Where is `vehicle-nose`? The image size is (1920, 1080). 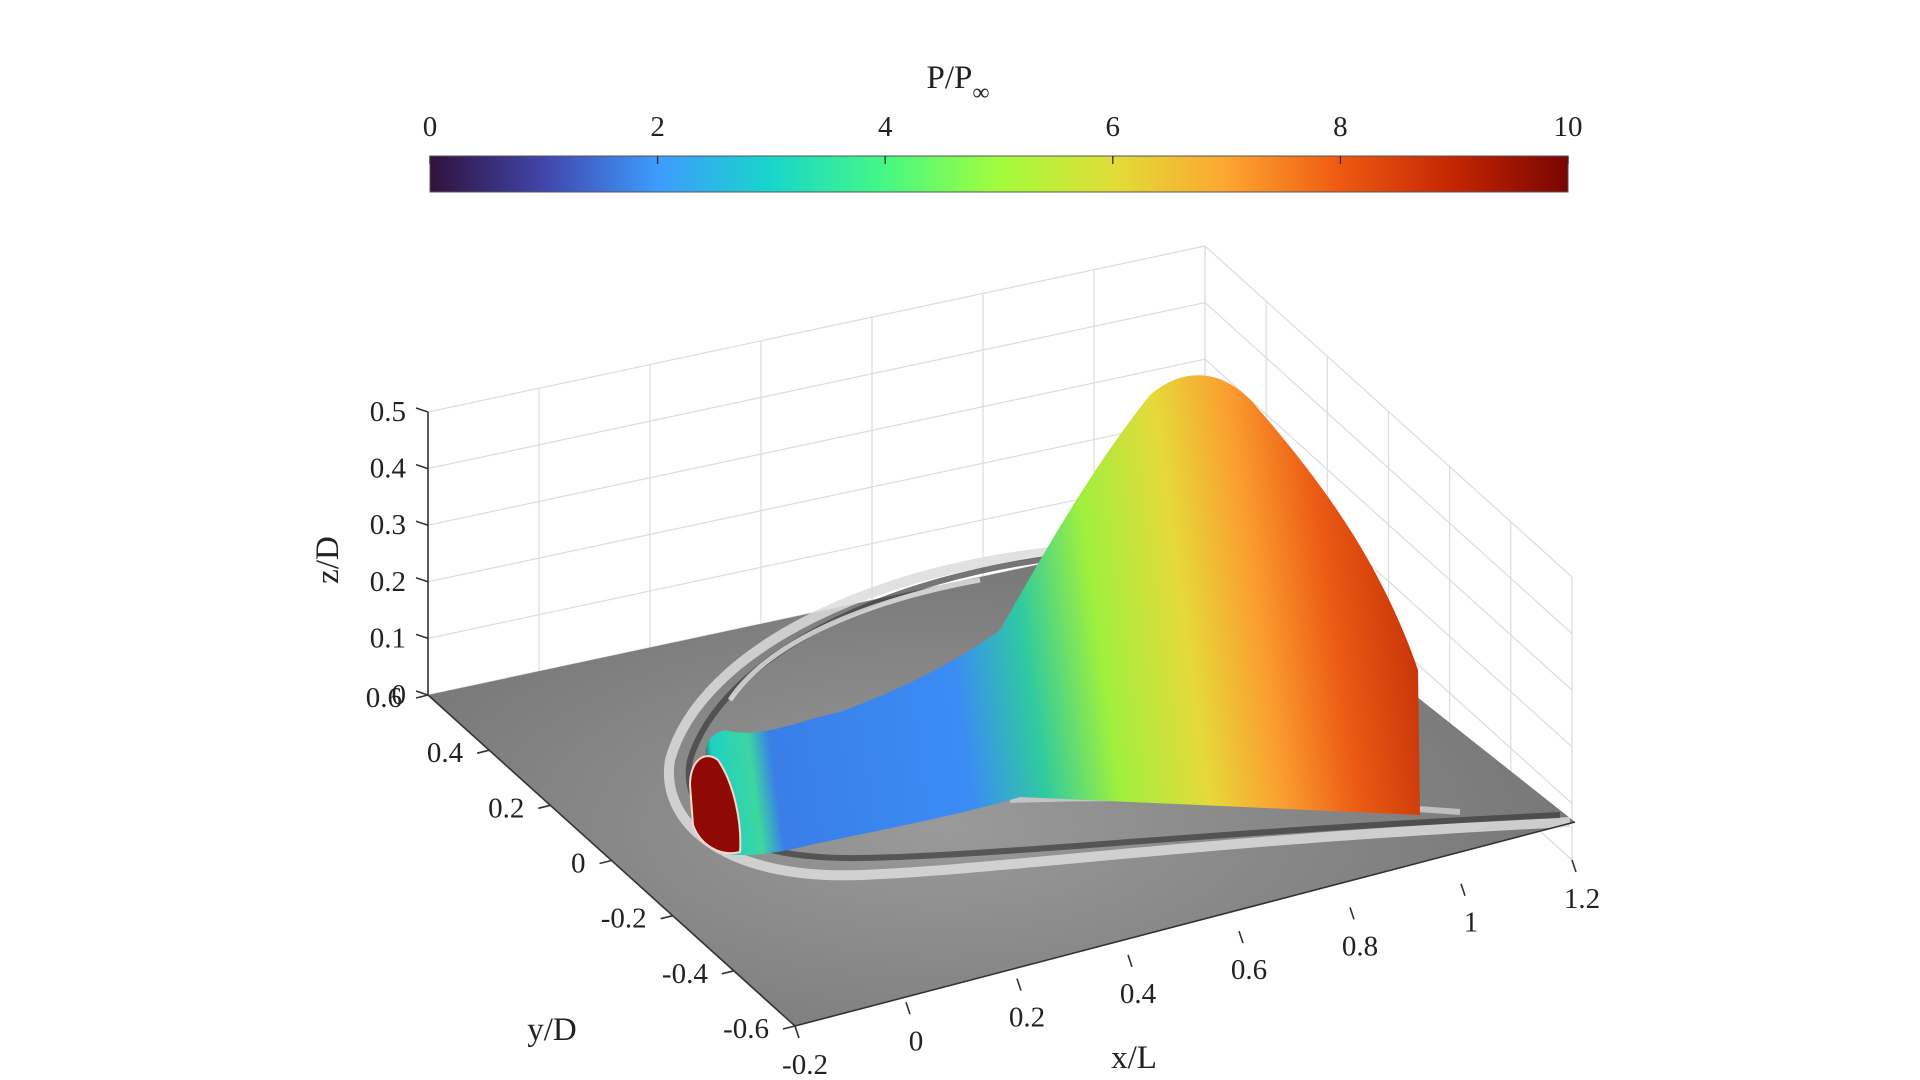
vehicle-nose is located at coordinates (715, 805).